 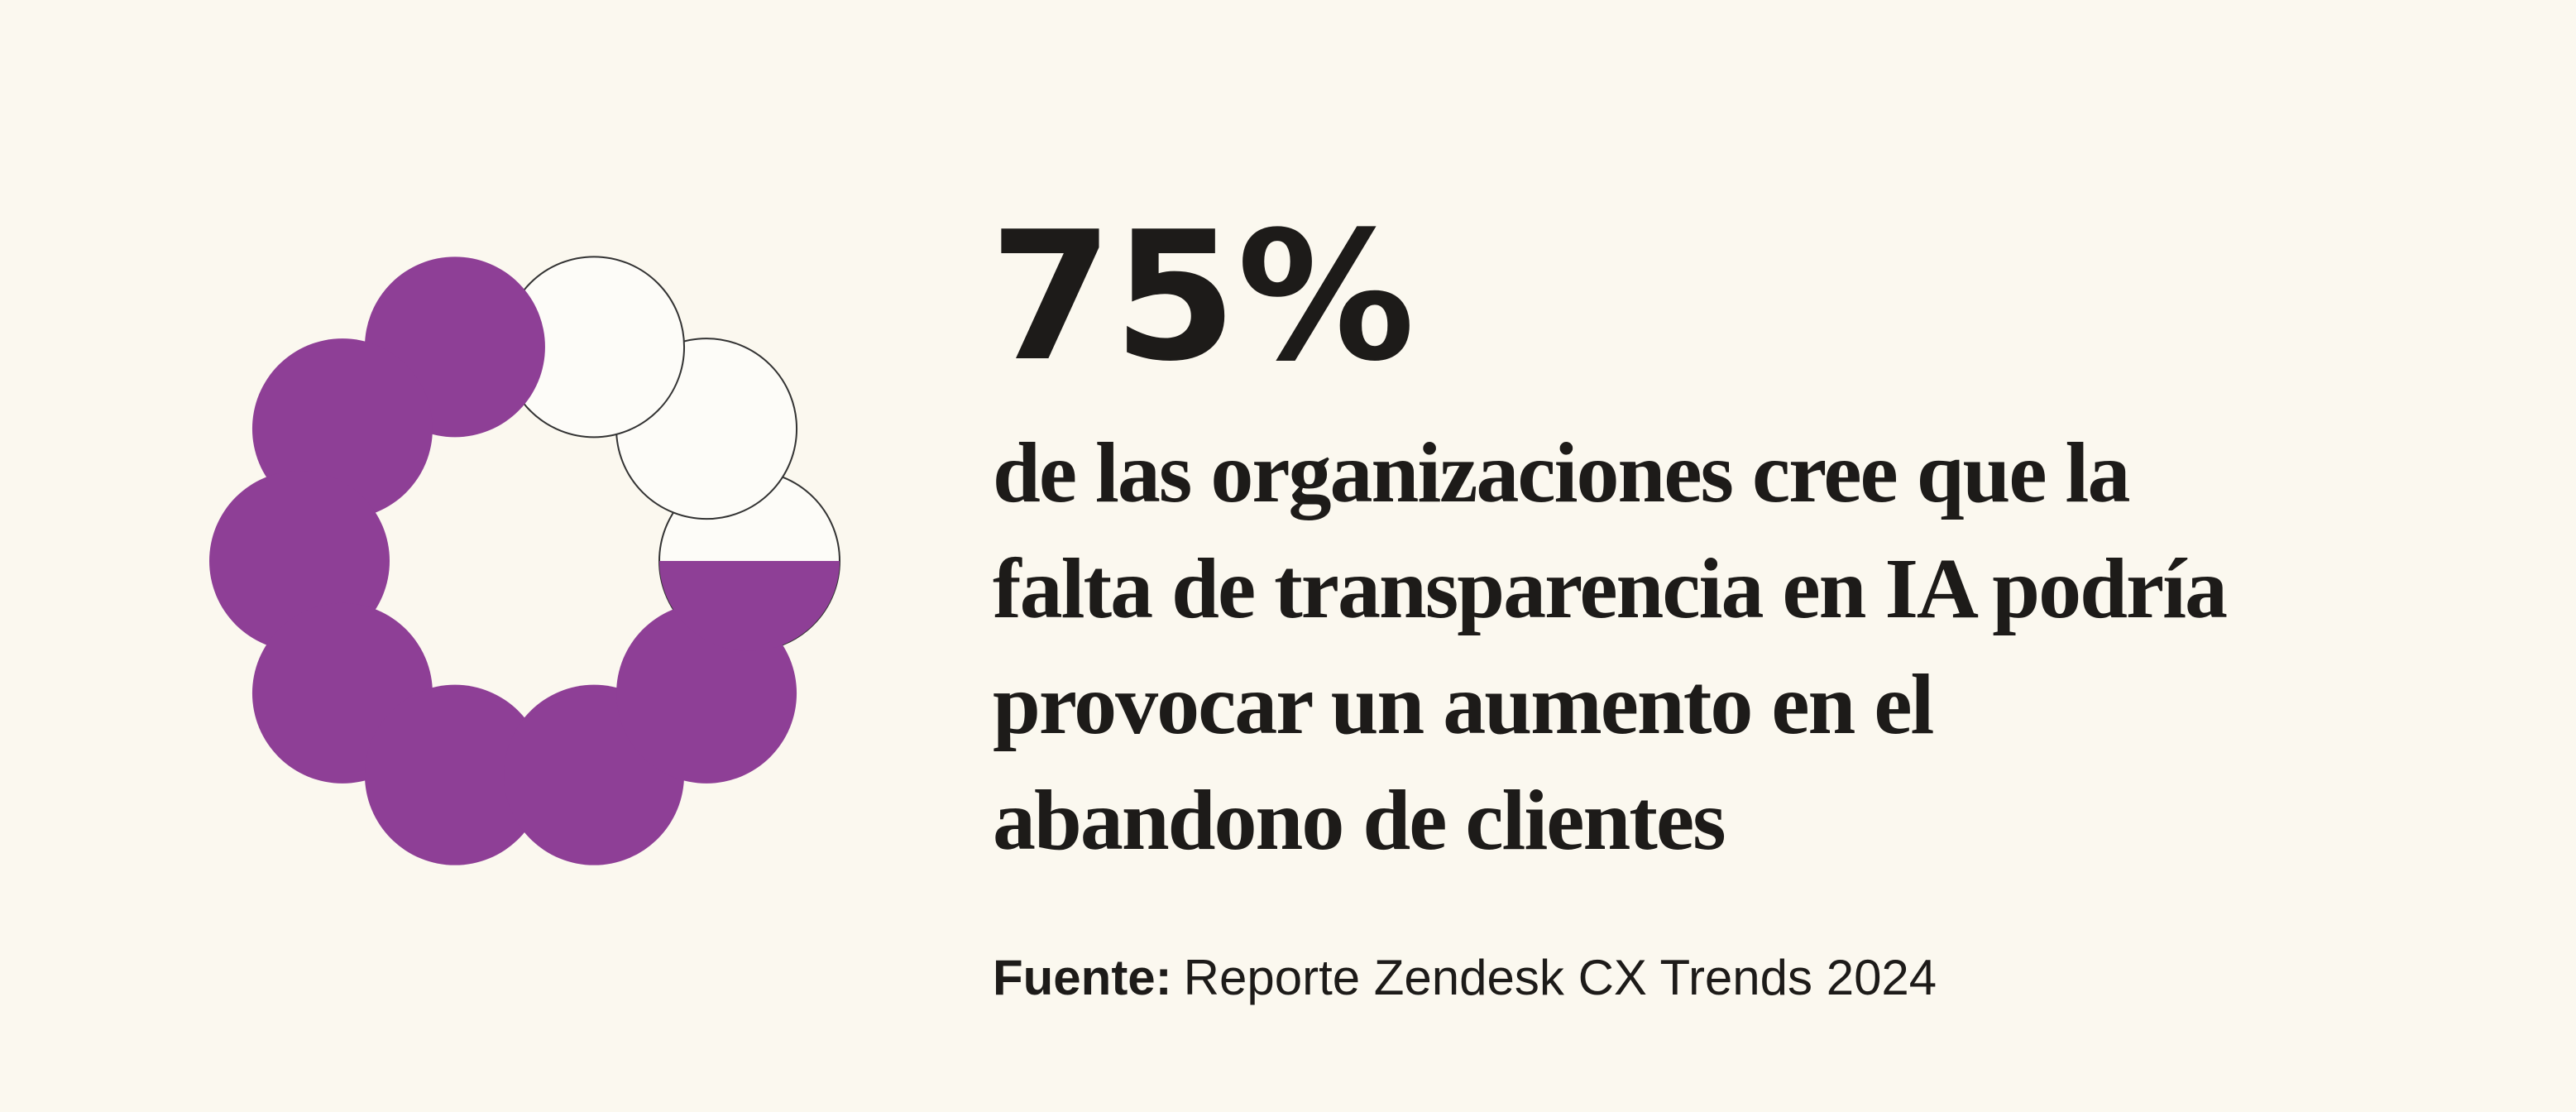 I want to click on stat-value: 75%, so click(x=1202, y=296).